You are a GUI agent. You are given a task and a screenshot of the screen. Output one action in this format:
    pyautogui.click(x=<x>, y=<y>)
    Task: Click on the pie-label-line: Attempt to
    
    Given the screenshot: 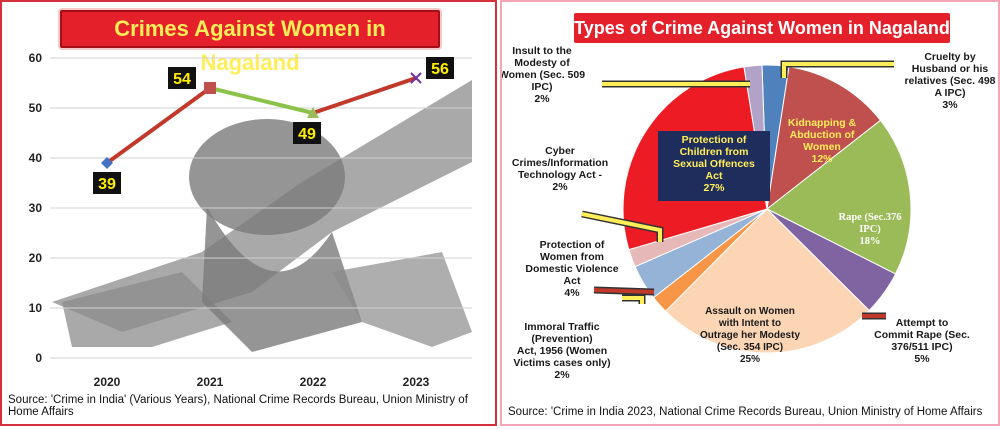 What is the action you would take?
    pyautogui.click(x=922, y=323)
    